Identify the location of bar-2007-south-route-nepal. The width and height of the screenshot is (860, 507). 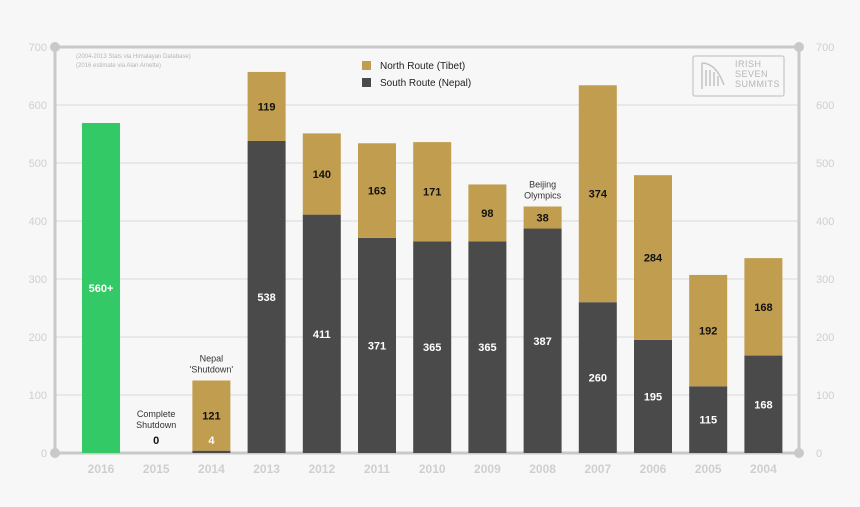
(597, 377).